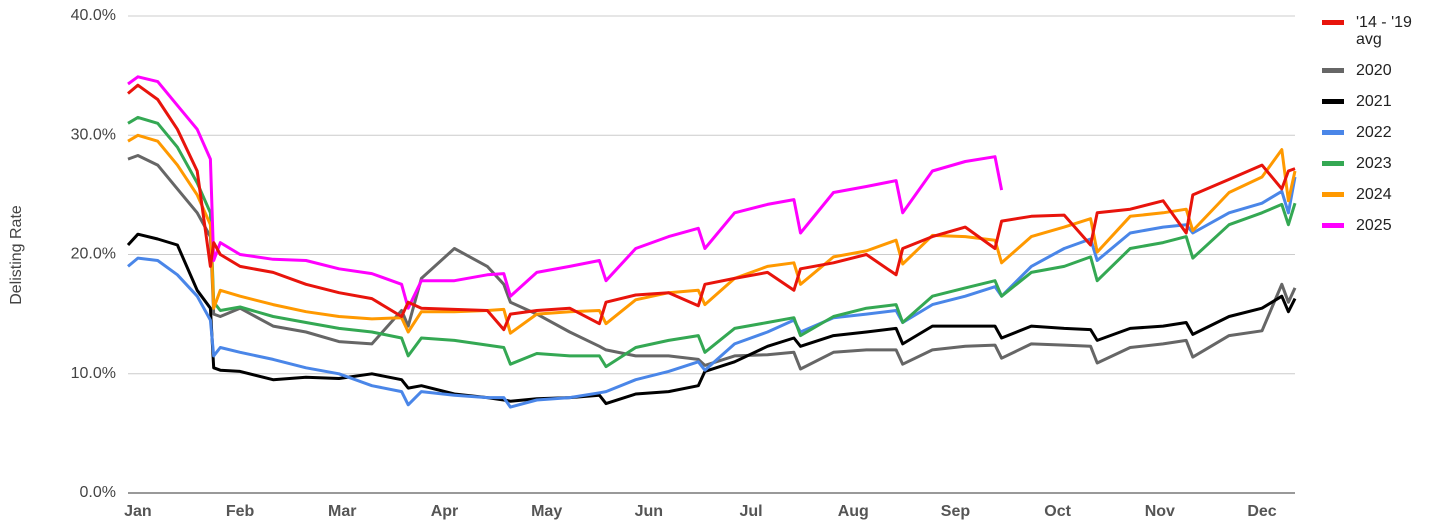  What do you see at coordinates (1261, 511) in the screenshot?
I see `x-tick-label: Dec` at bounding box center [1261, 511].